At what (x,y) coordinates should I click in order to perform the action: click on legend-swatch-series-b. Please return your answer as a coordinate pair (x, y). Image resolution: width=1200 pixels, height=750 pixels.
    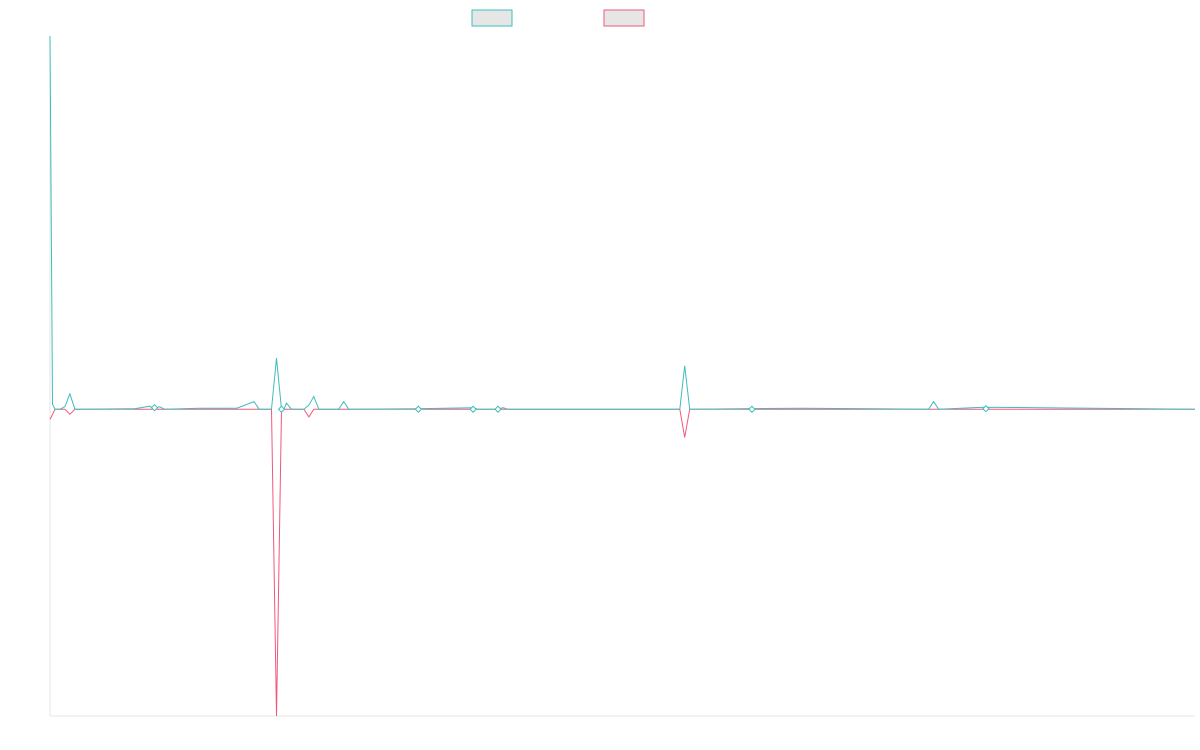
    Looking at the image, I should click on (624, 18).